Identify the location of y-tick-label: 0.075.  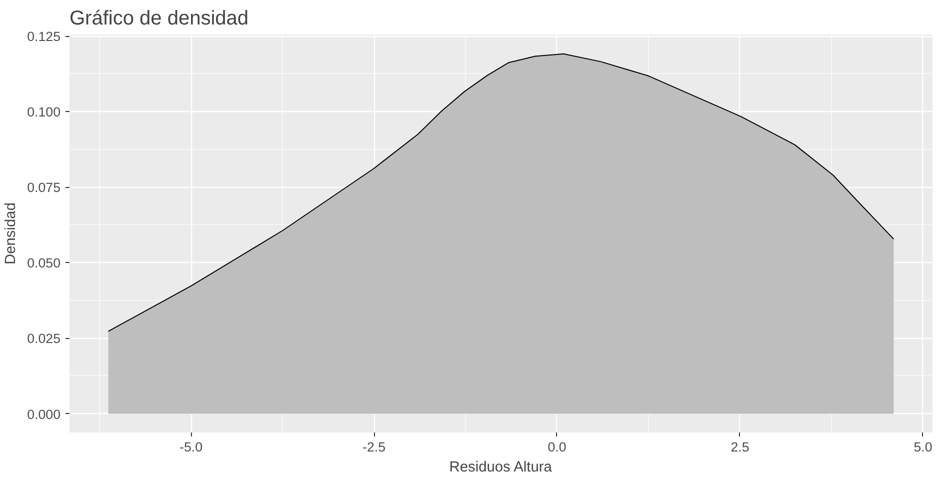
(44, 188).